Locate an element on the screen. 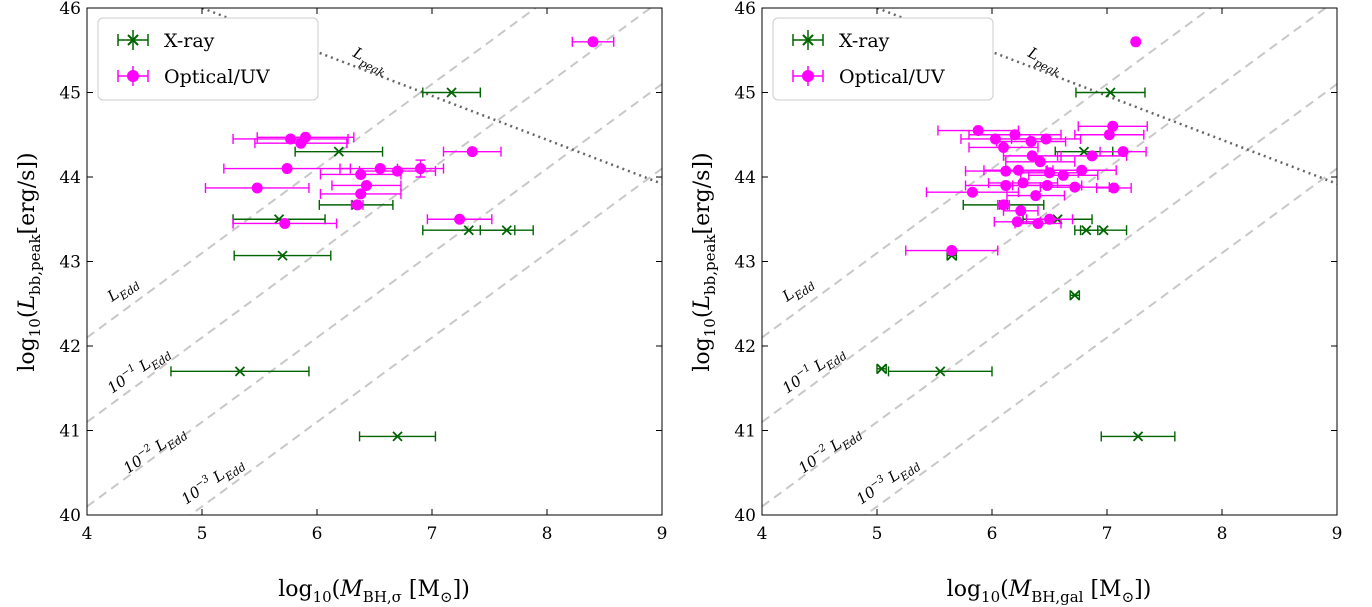 This screenshot has height=607, width=1372. y-tick-label: 41 is located at coordinates (745, 432).